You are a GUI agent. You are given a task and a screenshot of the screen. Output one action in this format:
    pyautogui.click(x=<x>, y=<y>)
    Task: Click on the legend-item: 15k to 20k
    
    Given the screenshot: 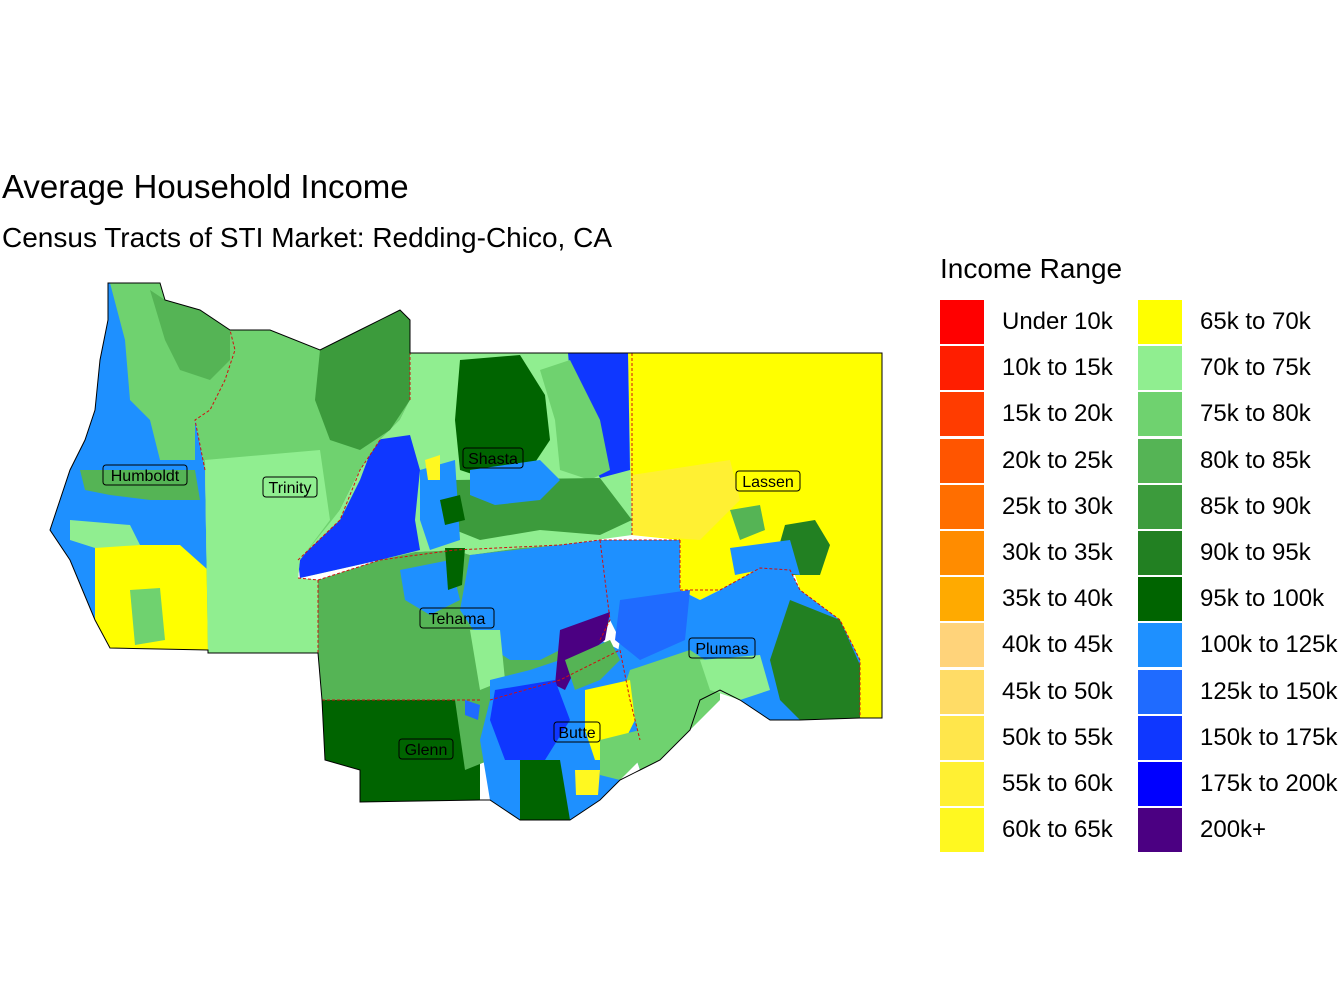 What is the action you would take?
    pyautogui.click(x=1040, y=415)
    